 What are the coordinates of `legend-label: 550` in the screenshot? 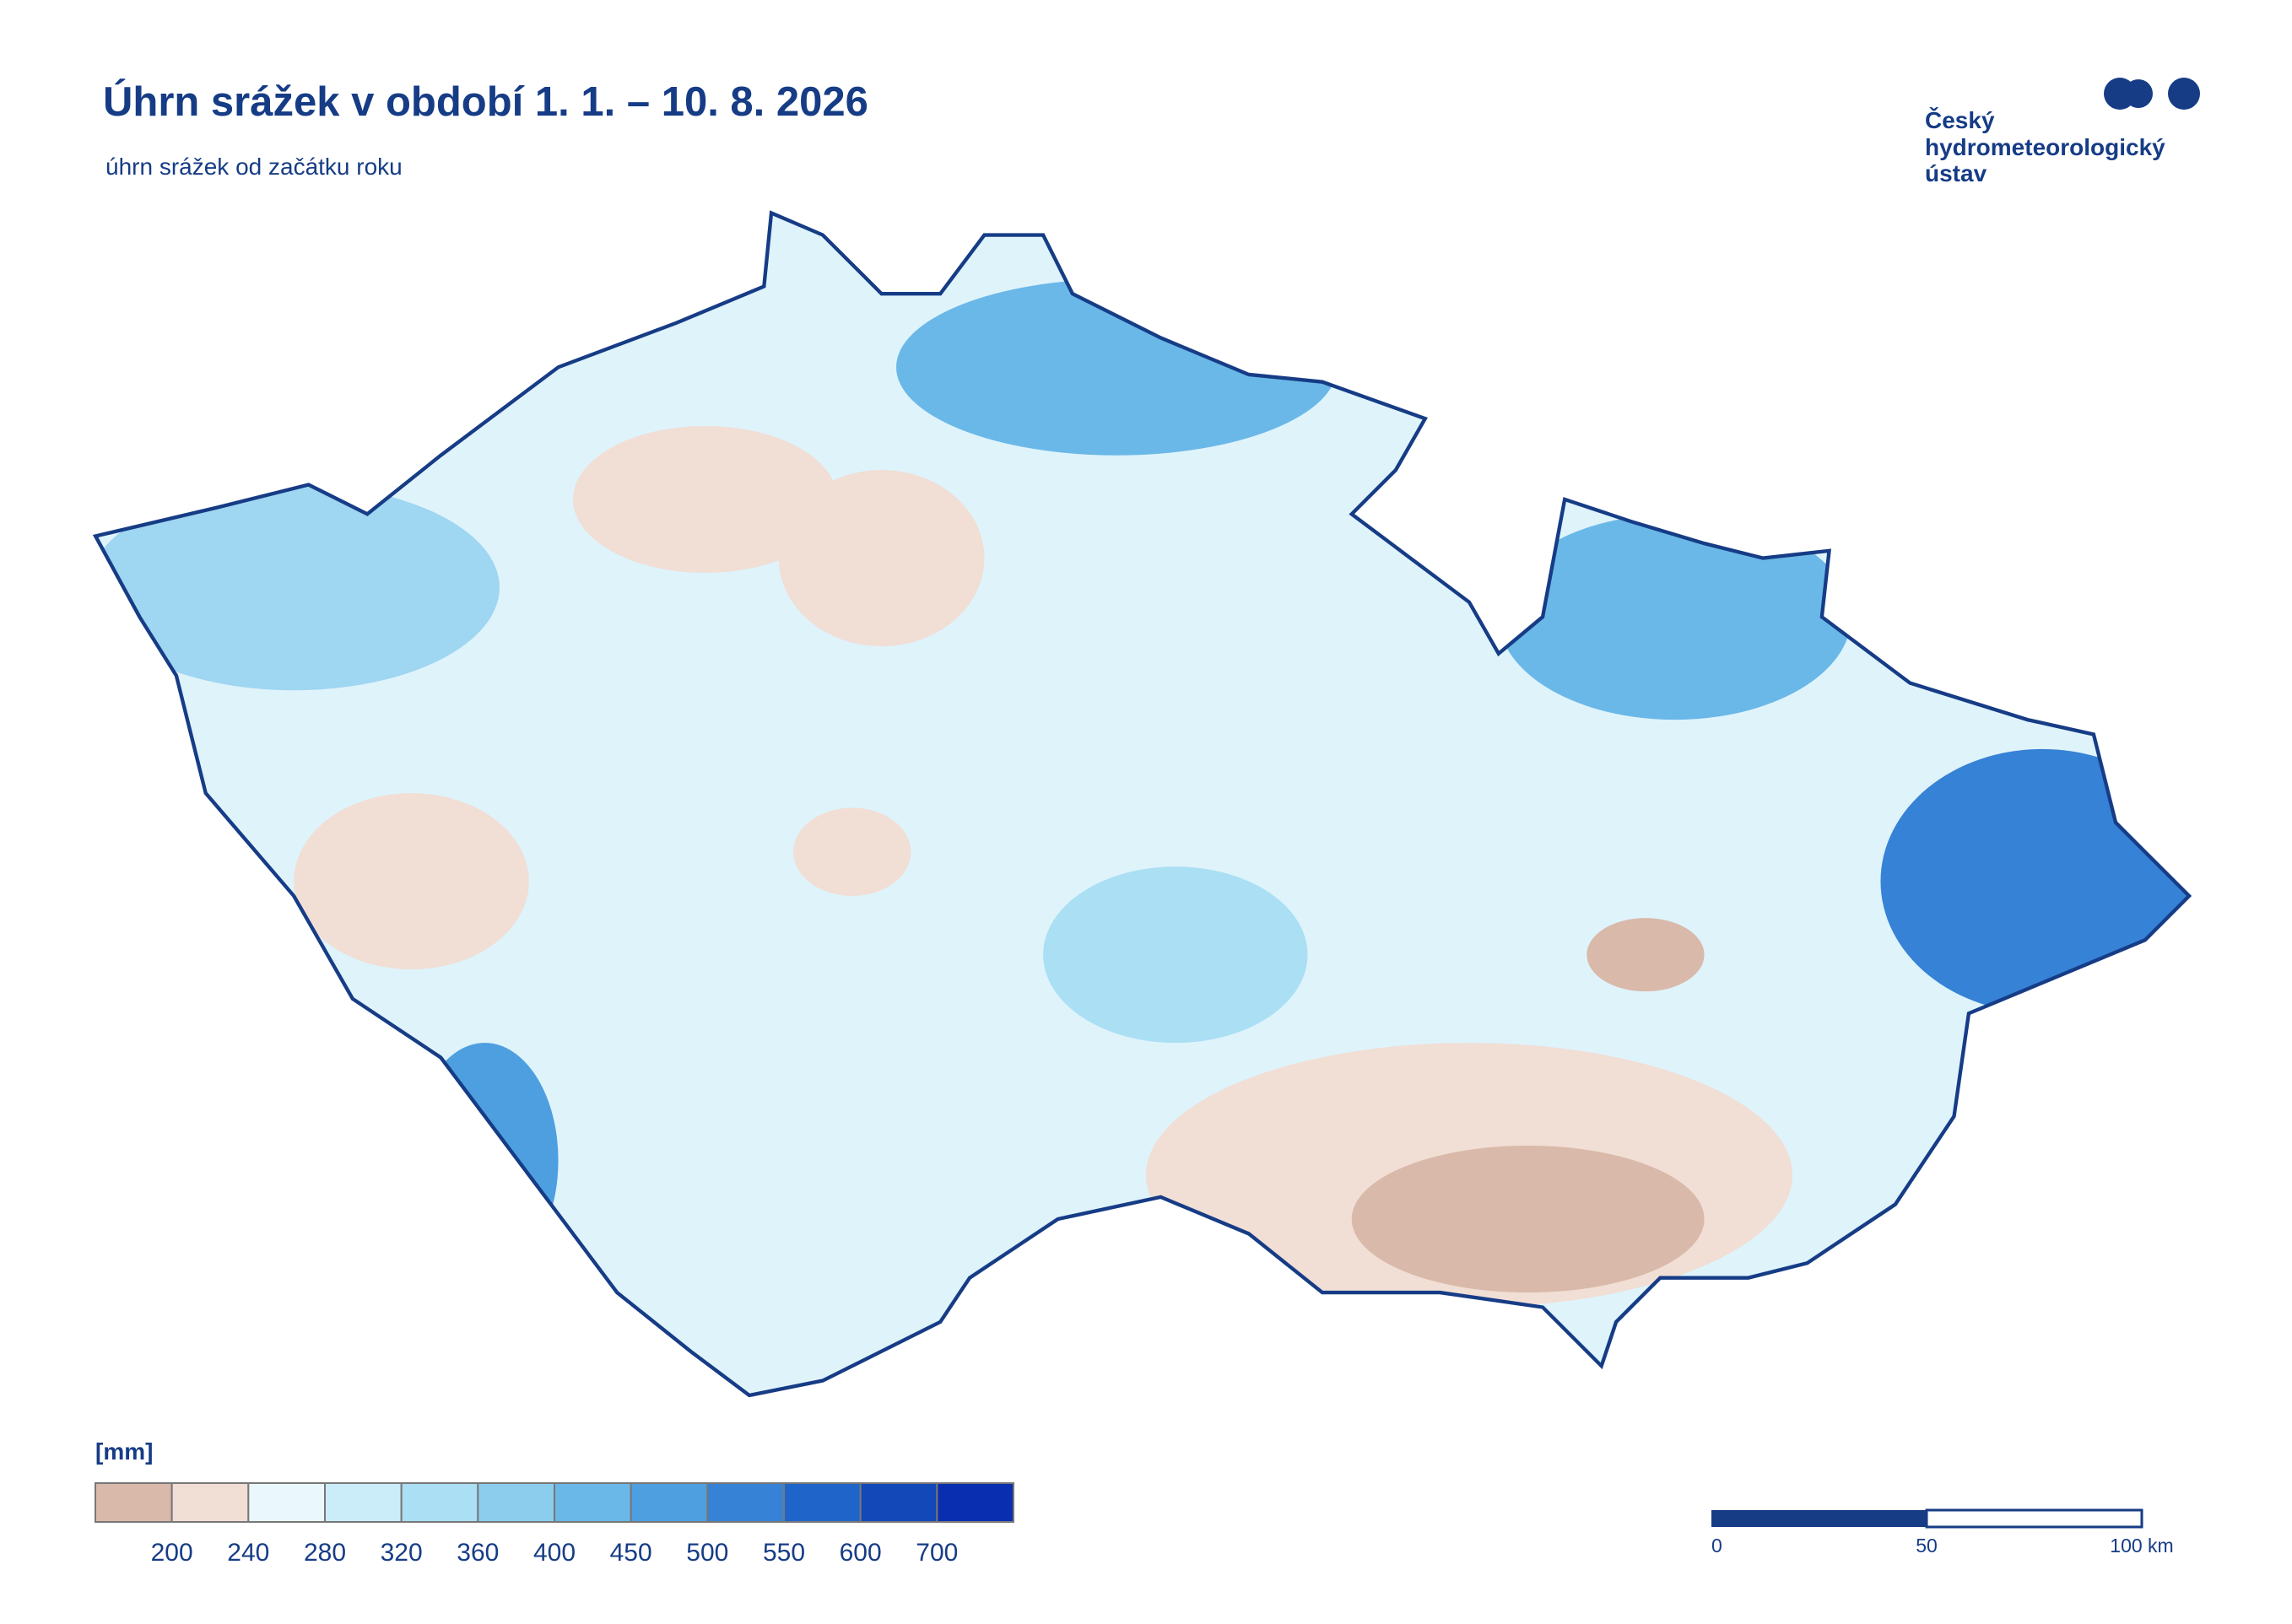 It's located at (784, 1553).